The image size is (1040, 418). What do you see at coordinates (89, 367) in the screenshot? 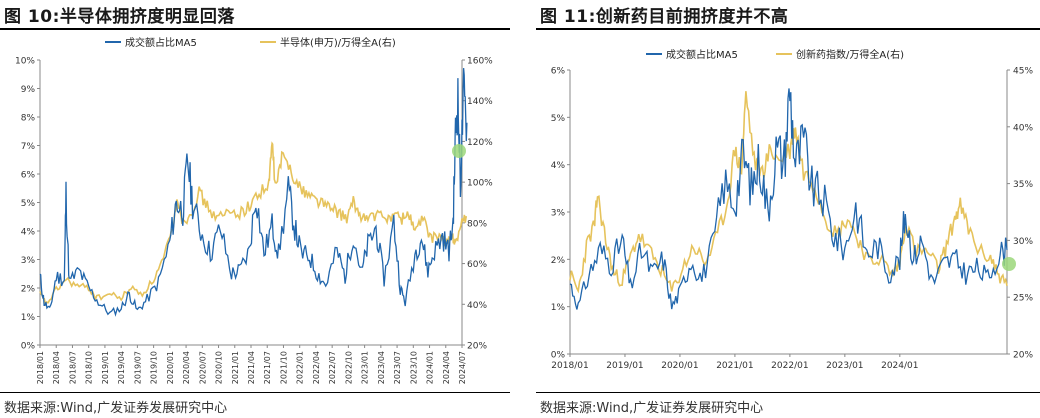
I see `x-tick-label: 2018/10` at bounding box center [89, 367].